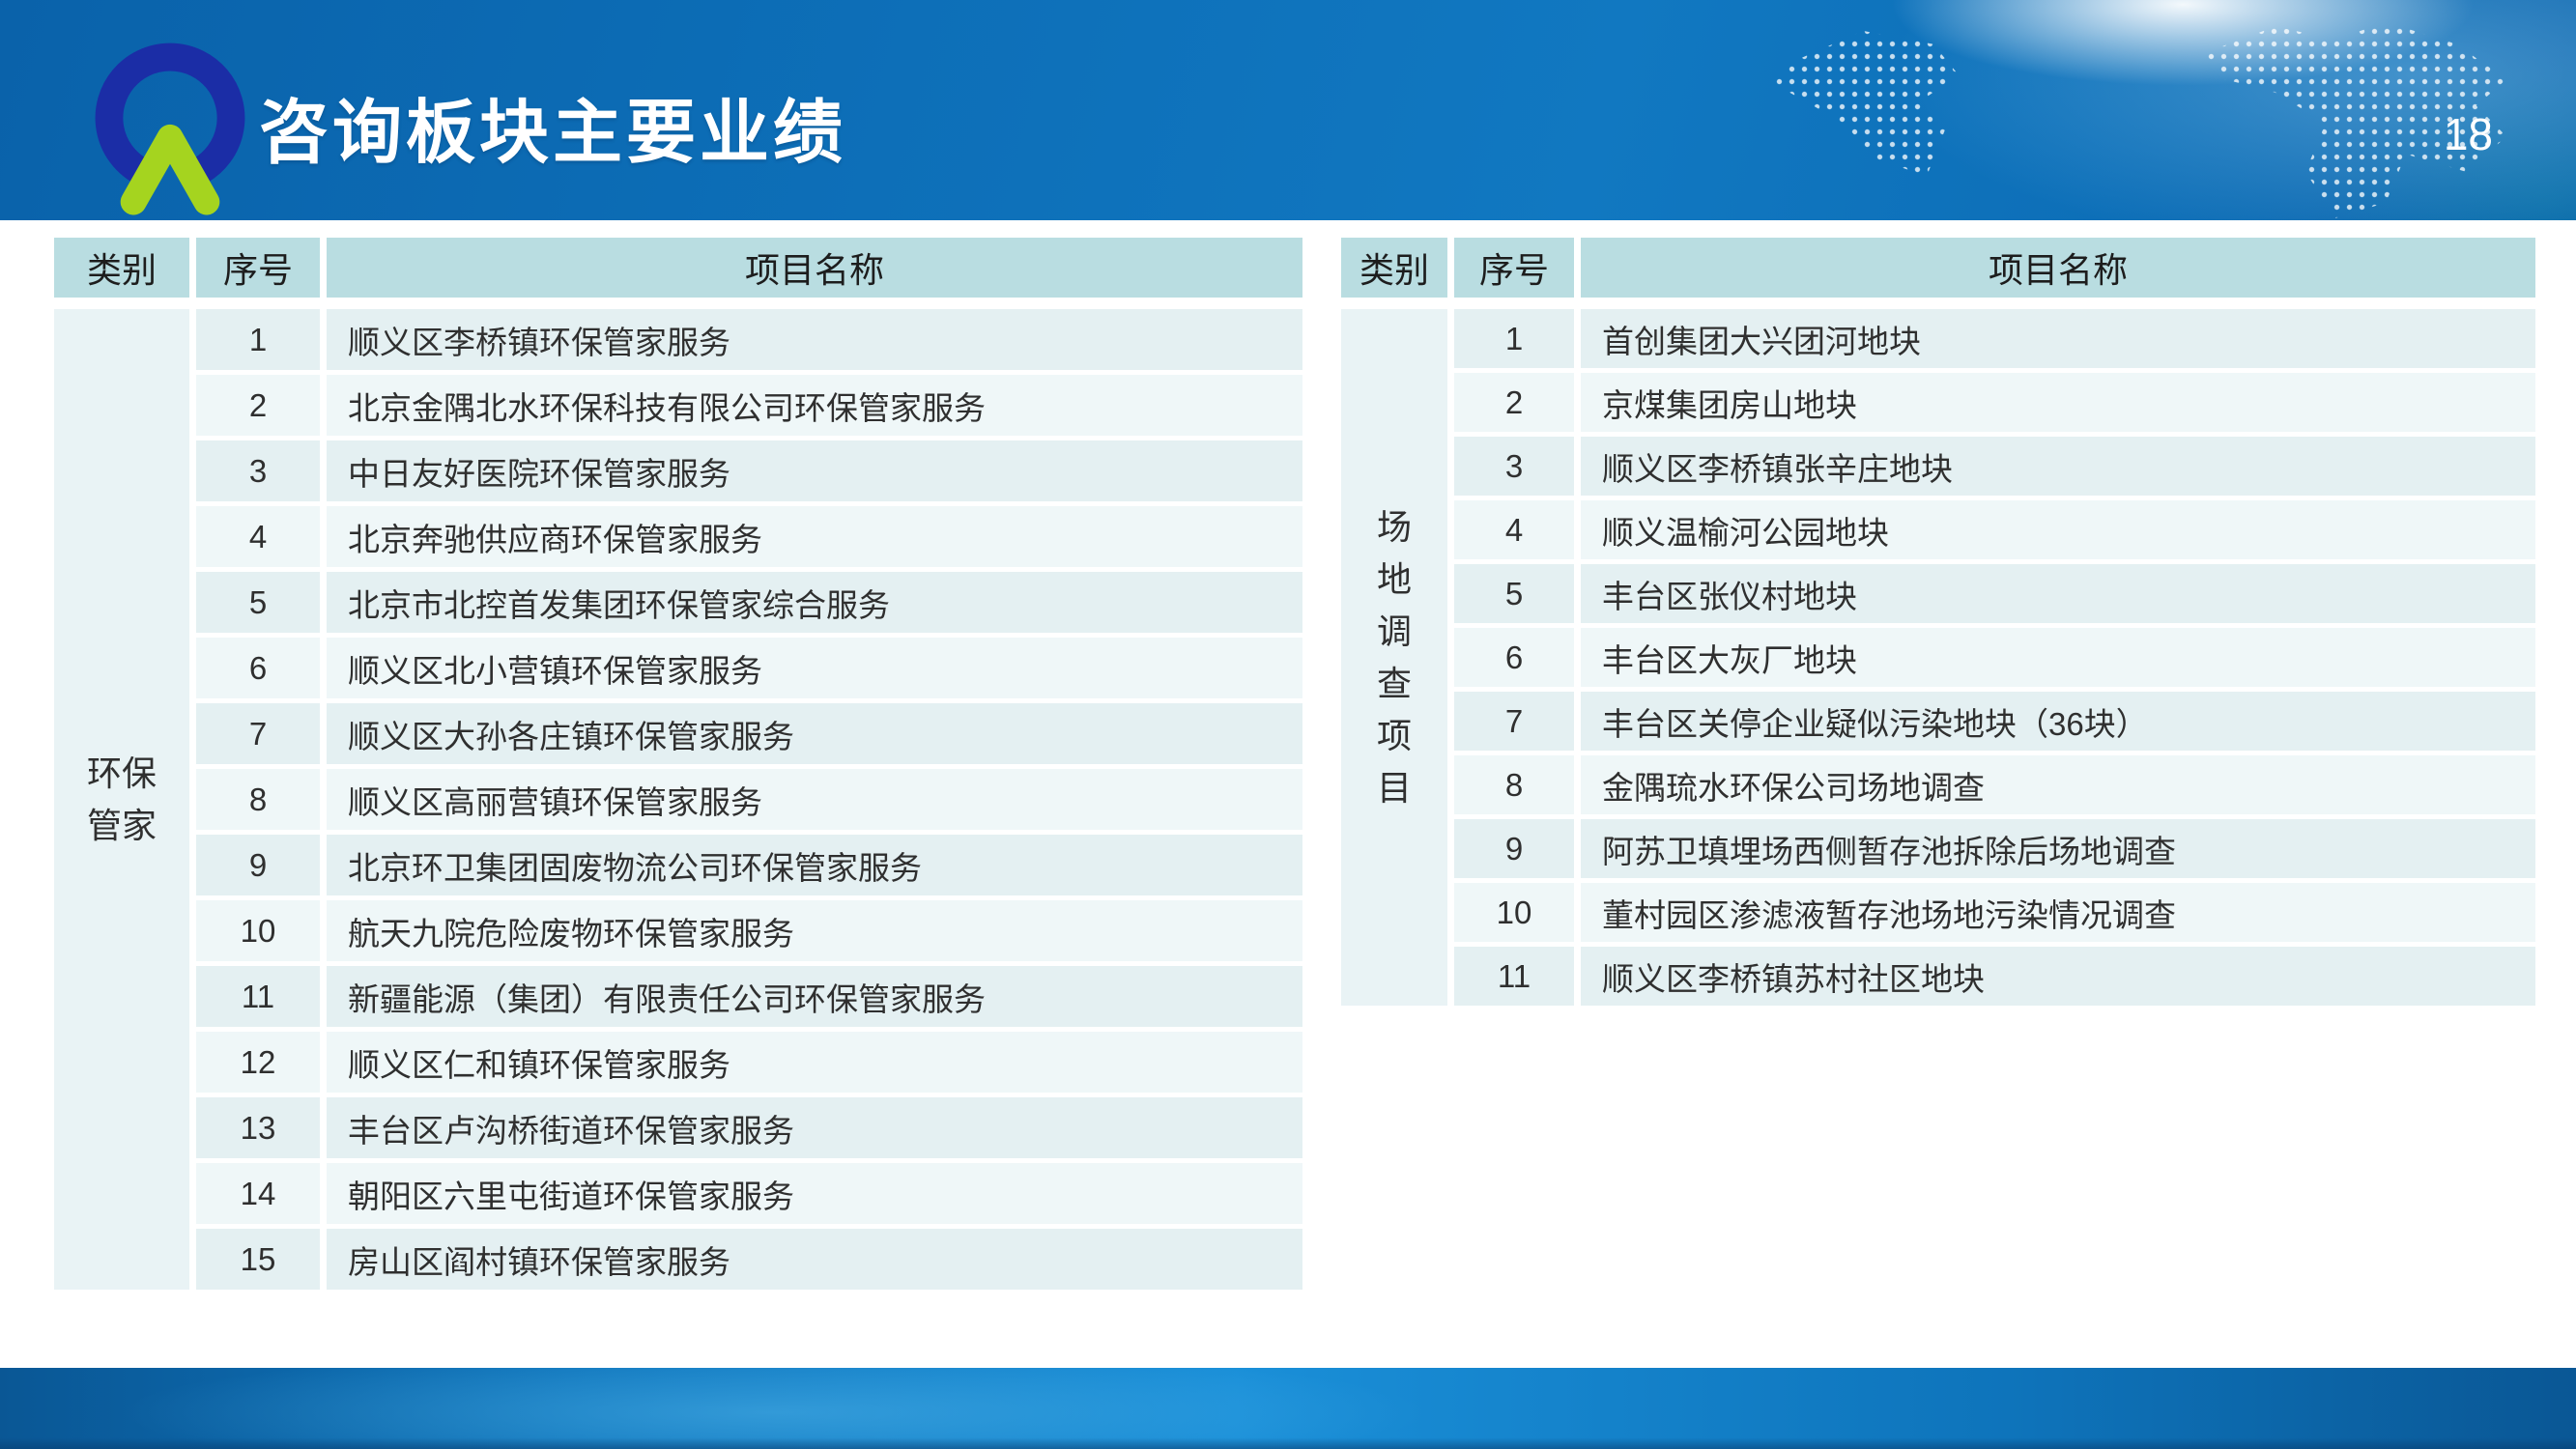 The image size is (2576, 1449). Describe the element at coordinates (553, 133) in the screenshot. I see `slide-title: 咨询板块主要业绩` at that location.